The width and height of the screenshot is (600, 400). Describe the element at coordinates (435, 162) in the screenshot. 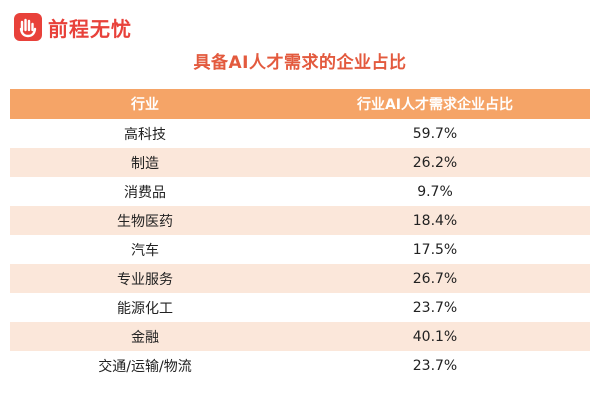

I see `cell-share: 26.2%` at that location.